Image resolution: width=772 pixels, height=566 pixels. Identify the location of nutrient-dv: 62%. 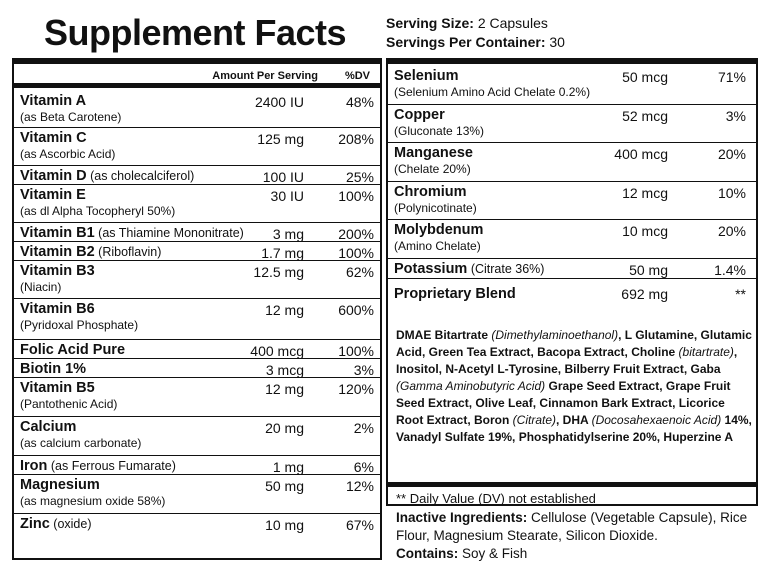
(359, 272).